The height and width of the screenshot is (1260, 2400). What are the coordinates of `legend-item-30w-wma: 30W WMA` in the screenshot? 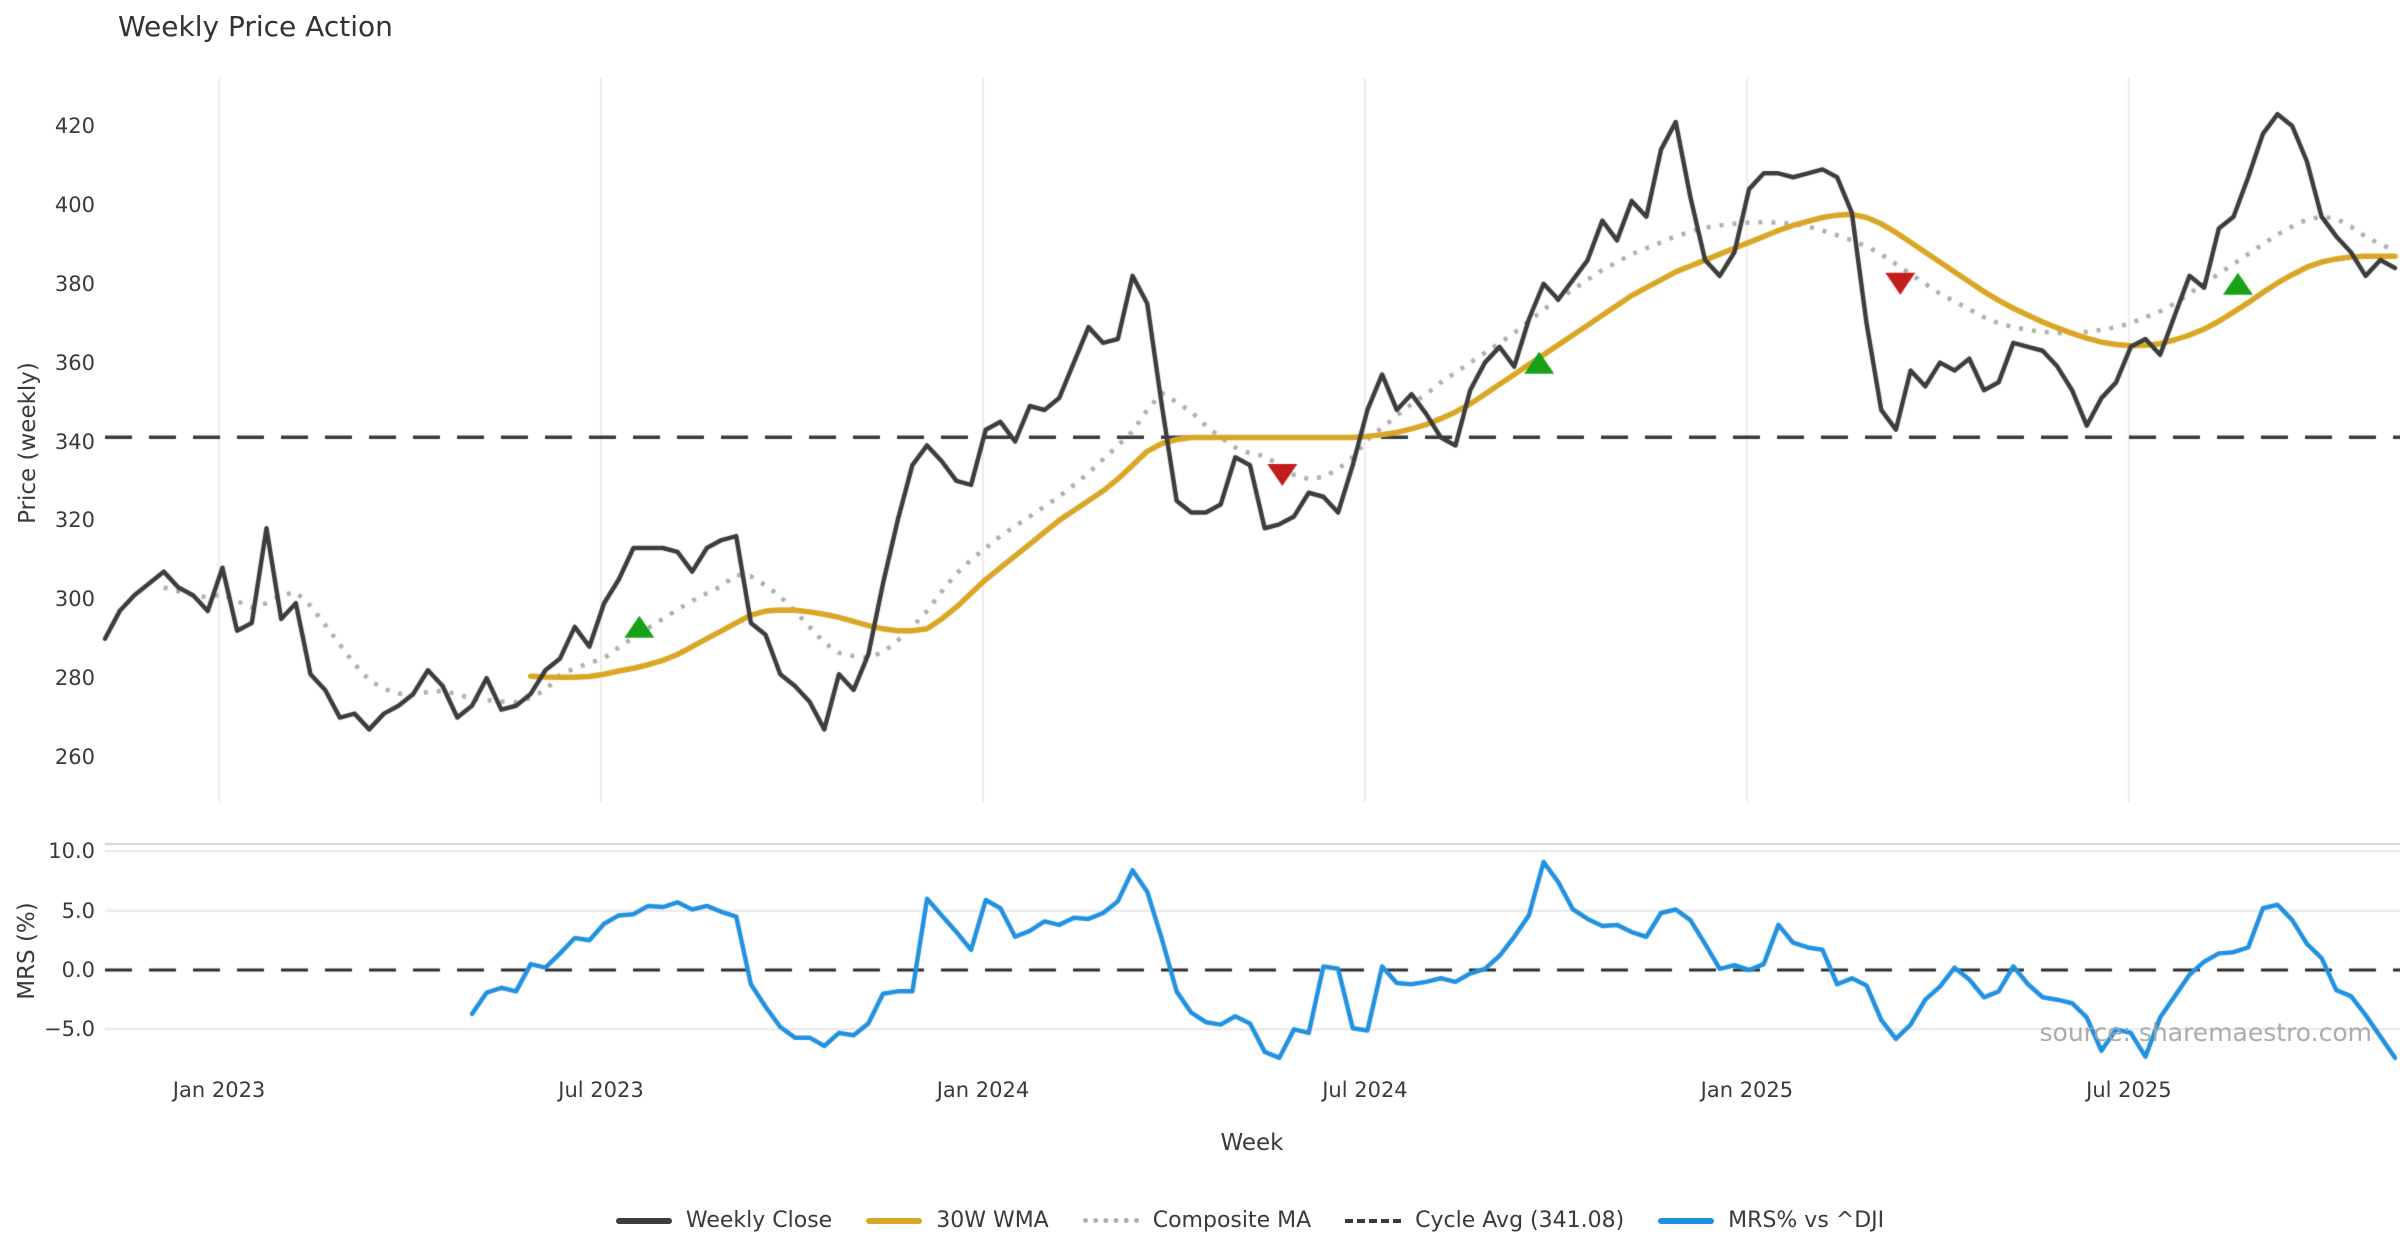 It's located at (957, 1220).